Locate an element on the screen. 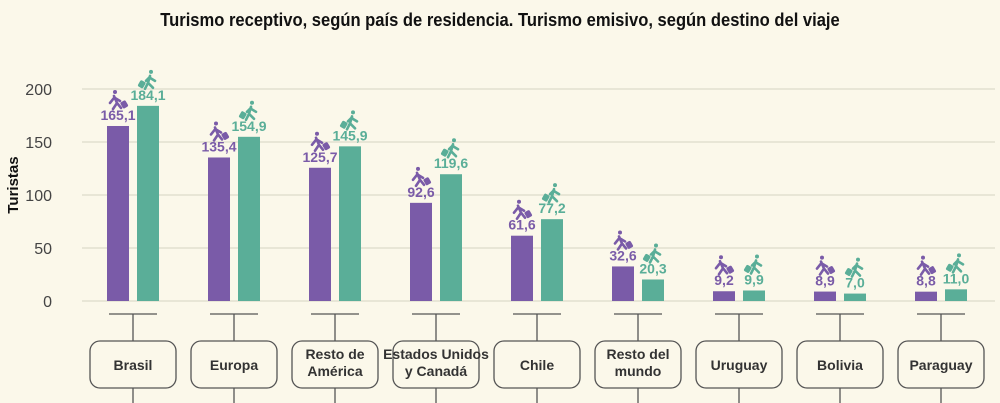 The height and width of the screenshot is (403, 1000). y-axis-label: Turistas is located at coordinates (13, 184).